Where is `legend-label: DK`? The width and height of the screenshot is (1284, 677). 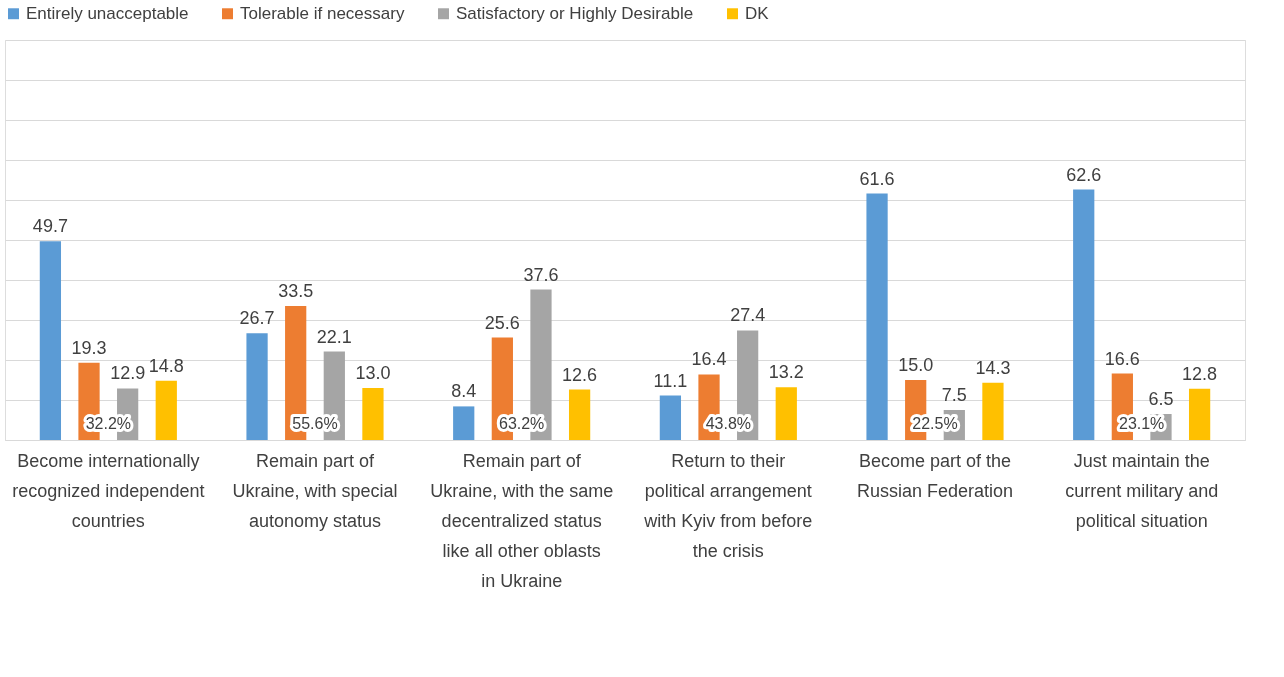 legend-label: DK is located at coordinates (757, 13).